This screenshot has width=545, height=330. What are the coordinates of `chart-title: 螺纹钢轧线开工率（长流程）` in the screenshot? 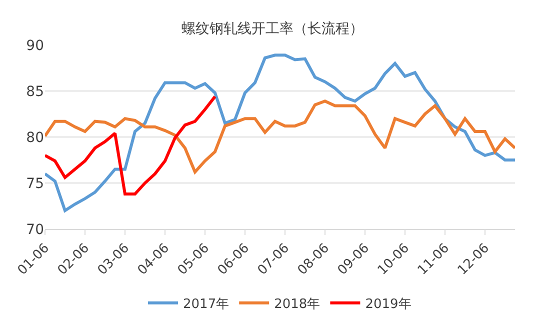 It's located at (273, 28).